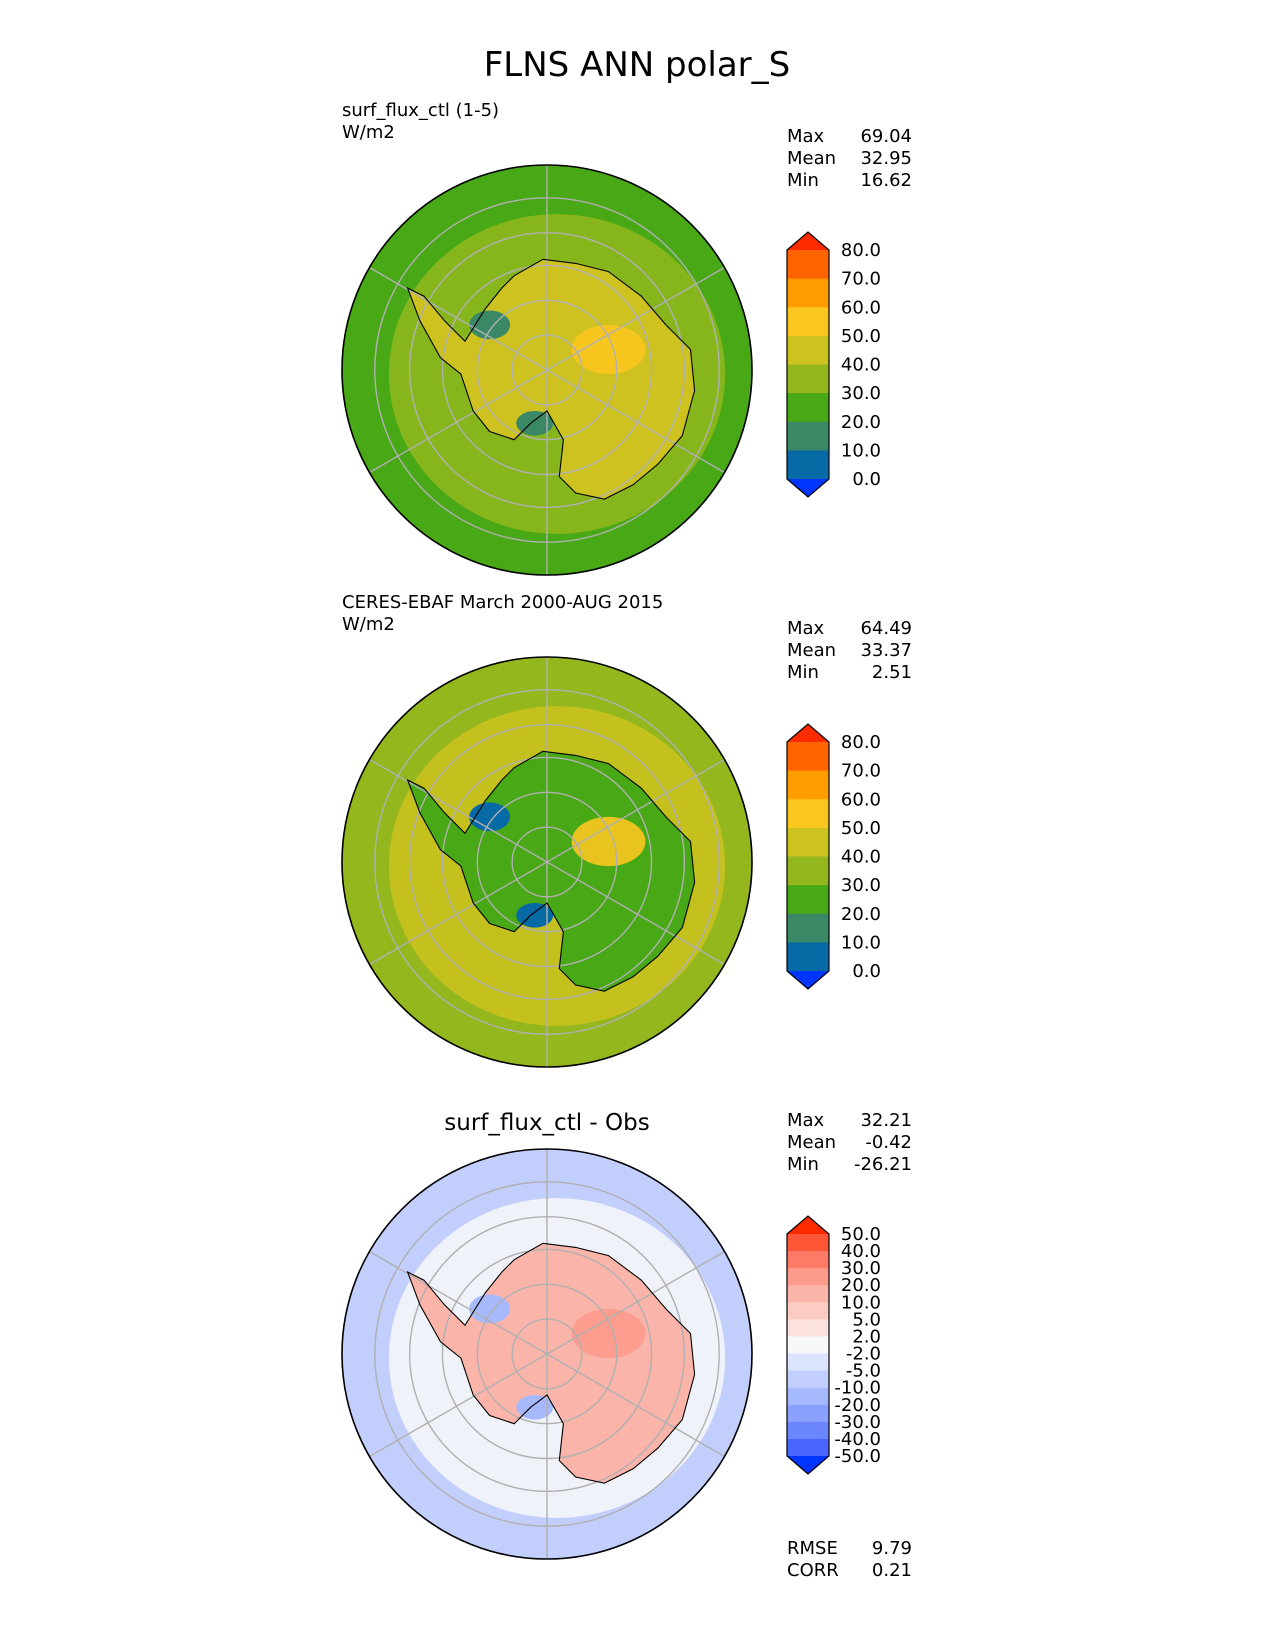 The width and height of the screenshot is (1275, 1650). What do you see at coordinates (857, 1456) in the screenshot?
I see `colorbar-tick-label: -50.0` at bounding box center [857, 1456].